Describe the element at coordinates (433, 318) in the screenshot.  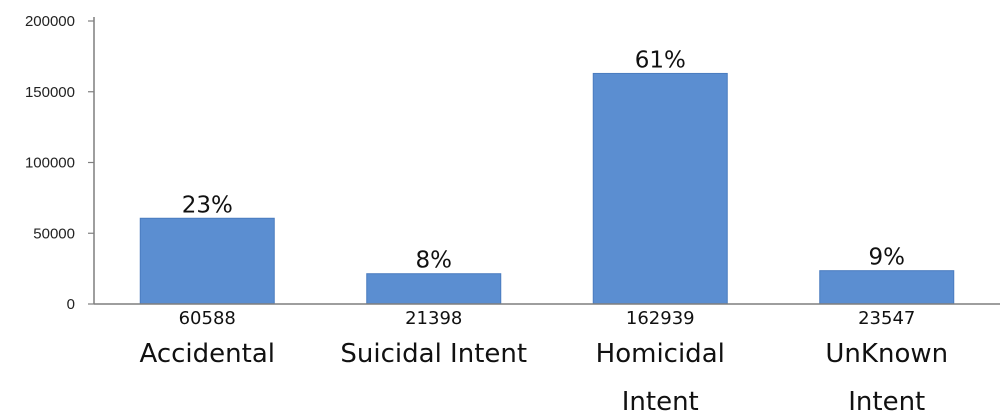
I see `count-label: 21398` at that location.